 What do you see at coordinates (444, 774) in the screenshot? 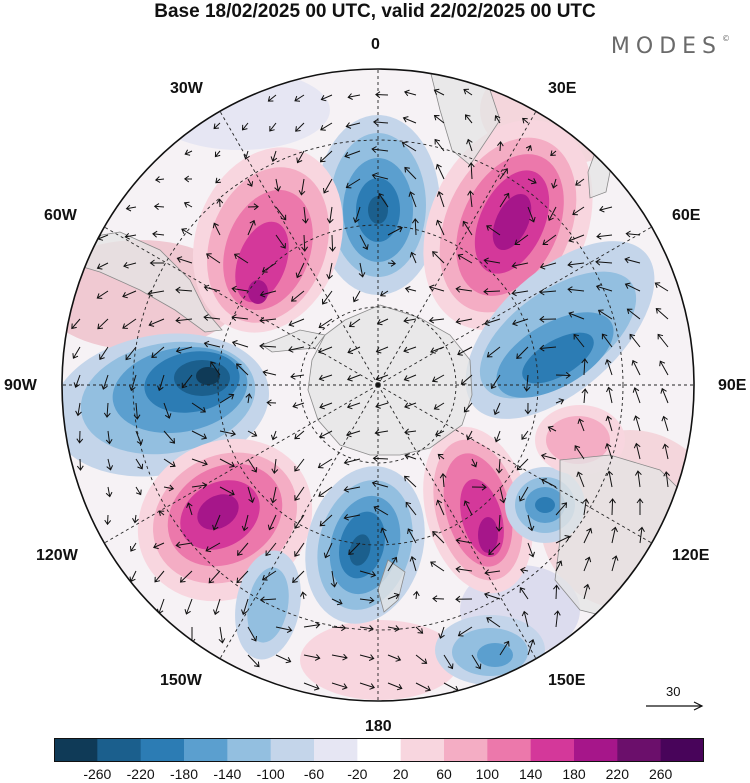
I see `colorbar-tick-label: 60` at bounding box center [444, 774].